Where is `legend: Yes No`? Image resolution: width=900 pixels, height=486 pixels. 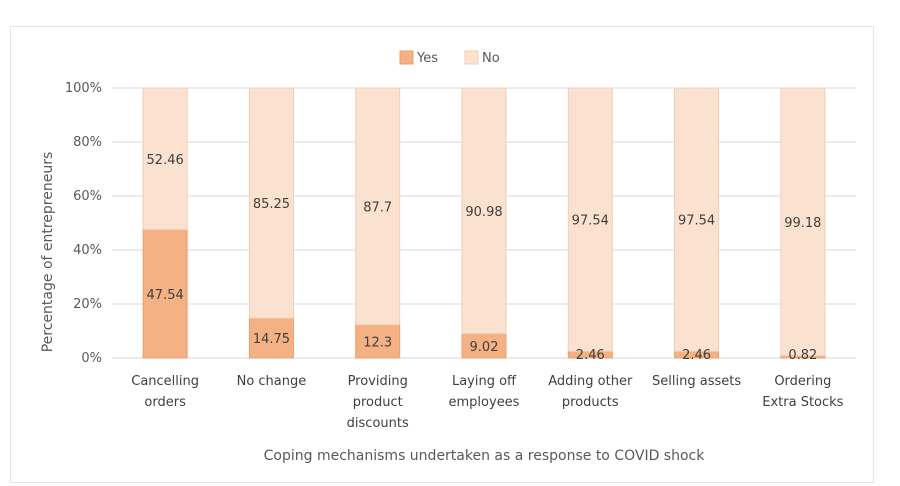 legend: Yes No is located at coordinates (449, 58).